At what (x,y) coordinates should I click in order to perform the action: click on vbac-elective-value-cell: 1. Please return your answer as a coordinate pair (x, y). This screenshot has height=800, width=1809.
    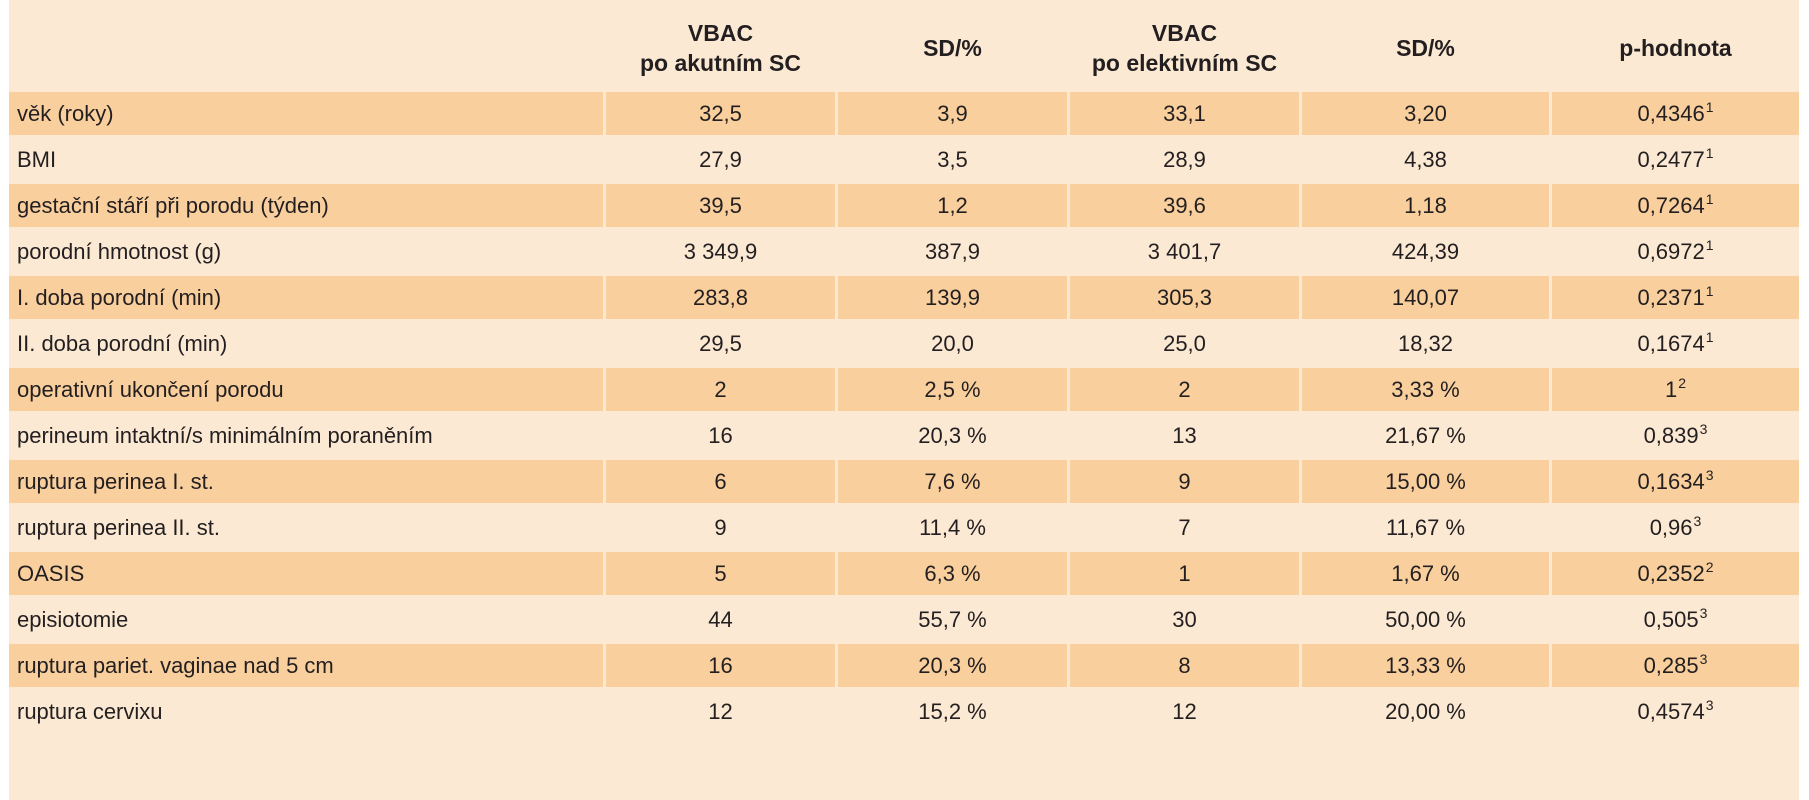
    Looking at the image, I should click on (1183, 573).